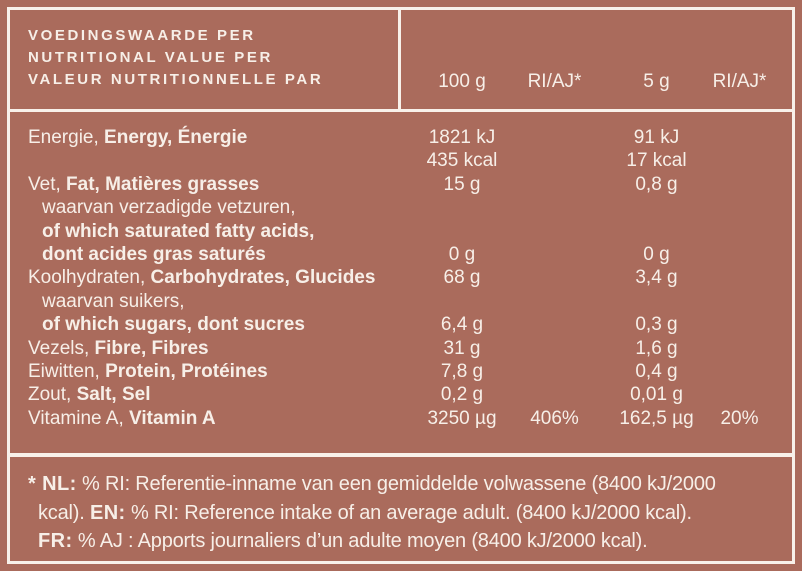  I want to click on label-normal: Eiwitten,, so click(67, 371).